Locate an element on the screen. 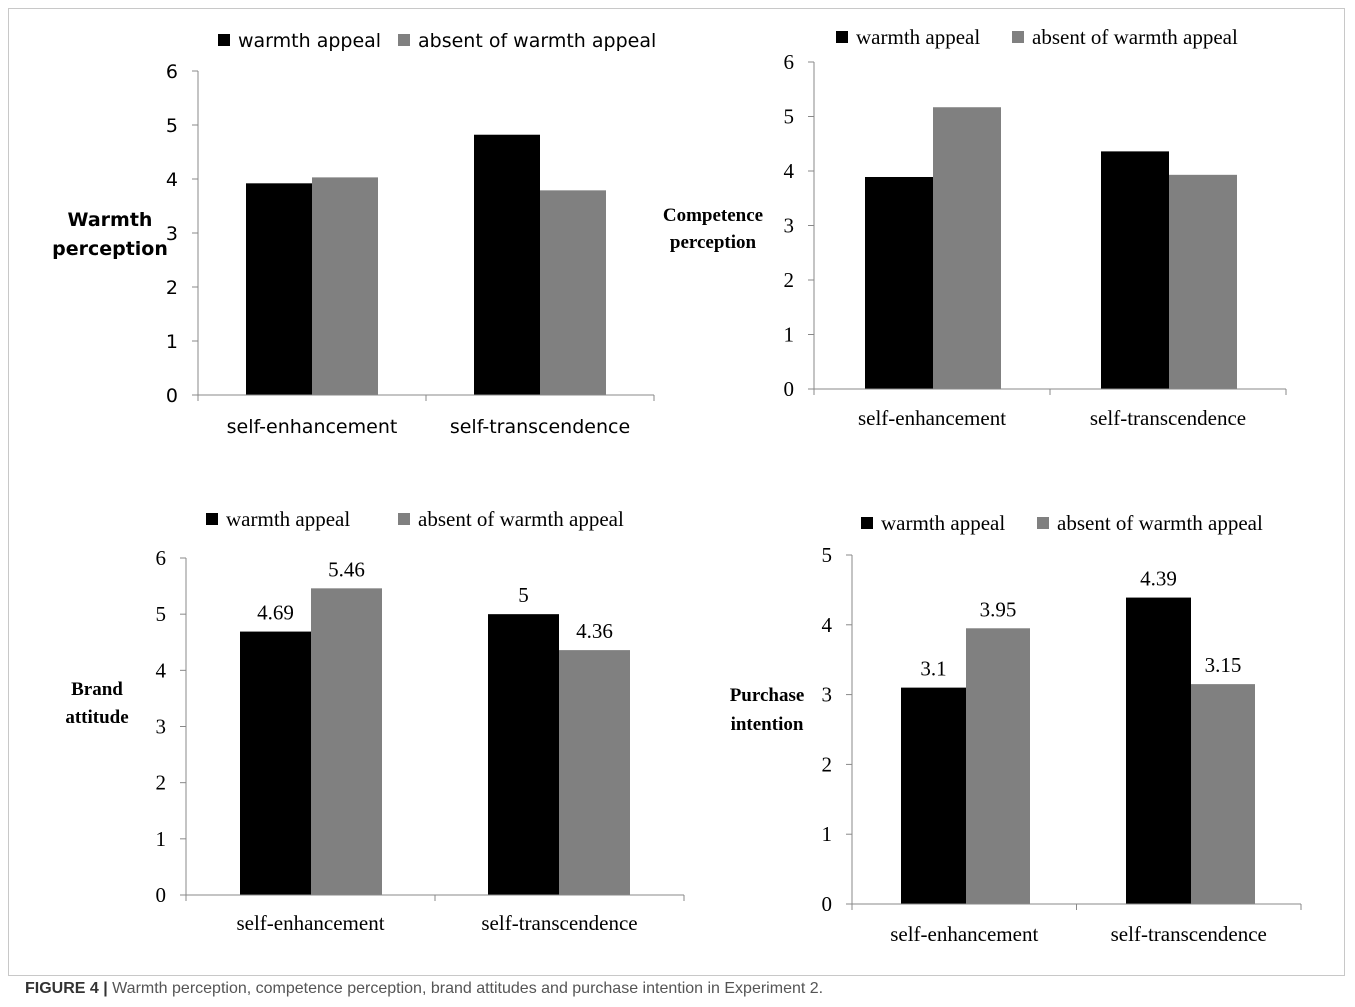 Image resolution: width=1355 pixels, height=1007 pixels. chart4-legend-label-warmth: warmth appeal is located at coordinates (943, 523).